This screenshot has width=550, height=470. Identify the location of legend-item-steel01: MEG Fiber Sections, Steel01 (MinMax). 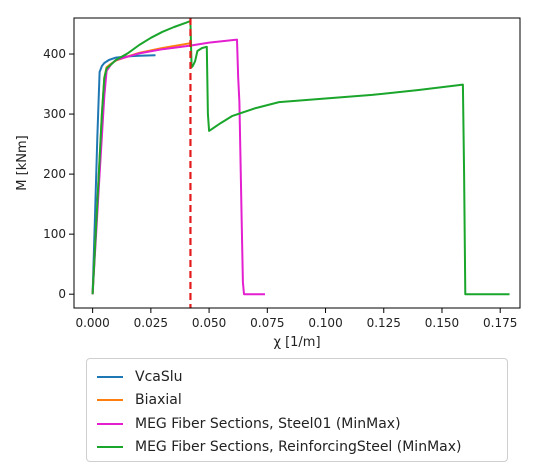
(302, 424).